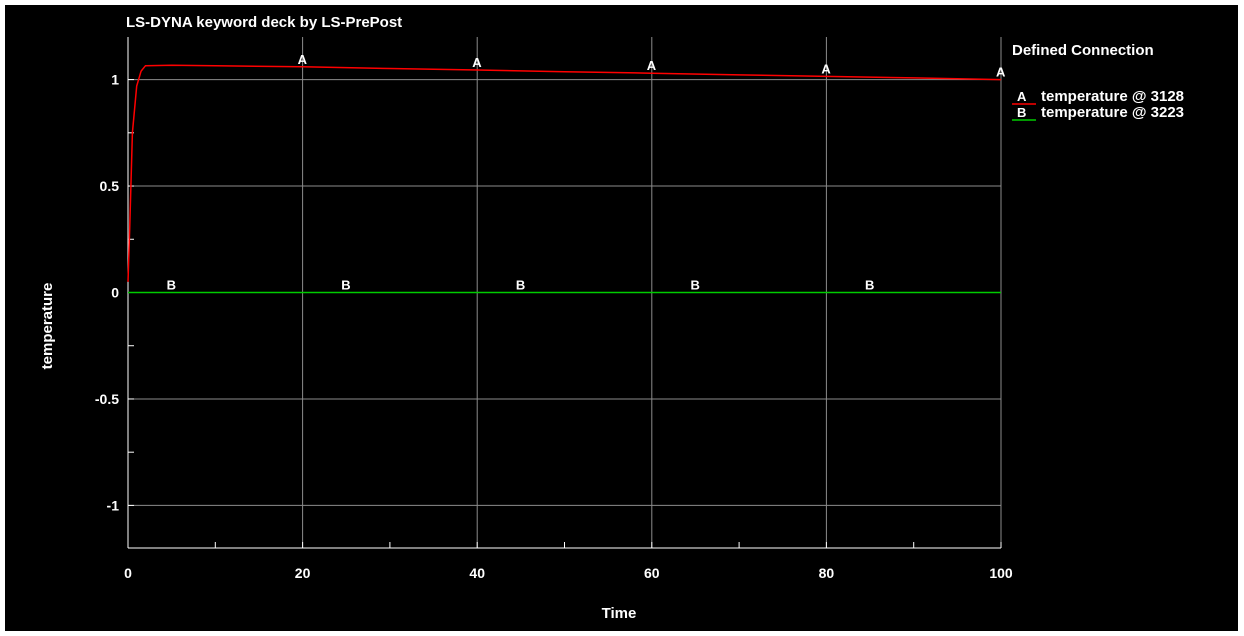 This screenshot has width=1244, height=636. What do you see at coordinates (1001, 573) in the screenshot?
I see `x-tick-label: 100` at bounding box center [1001, 573].